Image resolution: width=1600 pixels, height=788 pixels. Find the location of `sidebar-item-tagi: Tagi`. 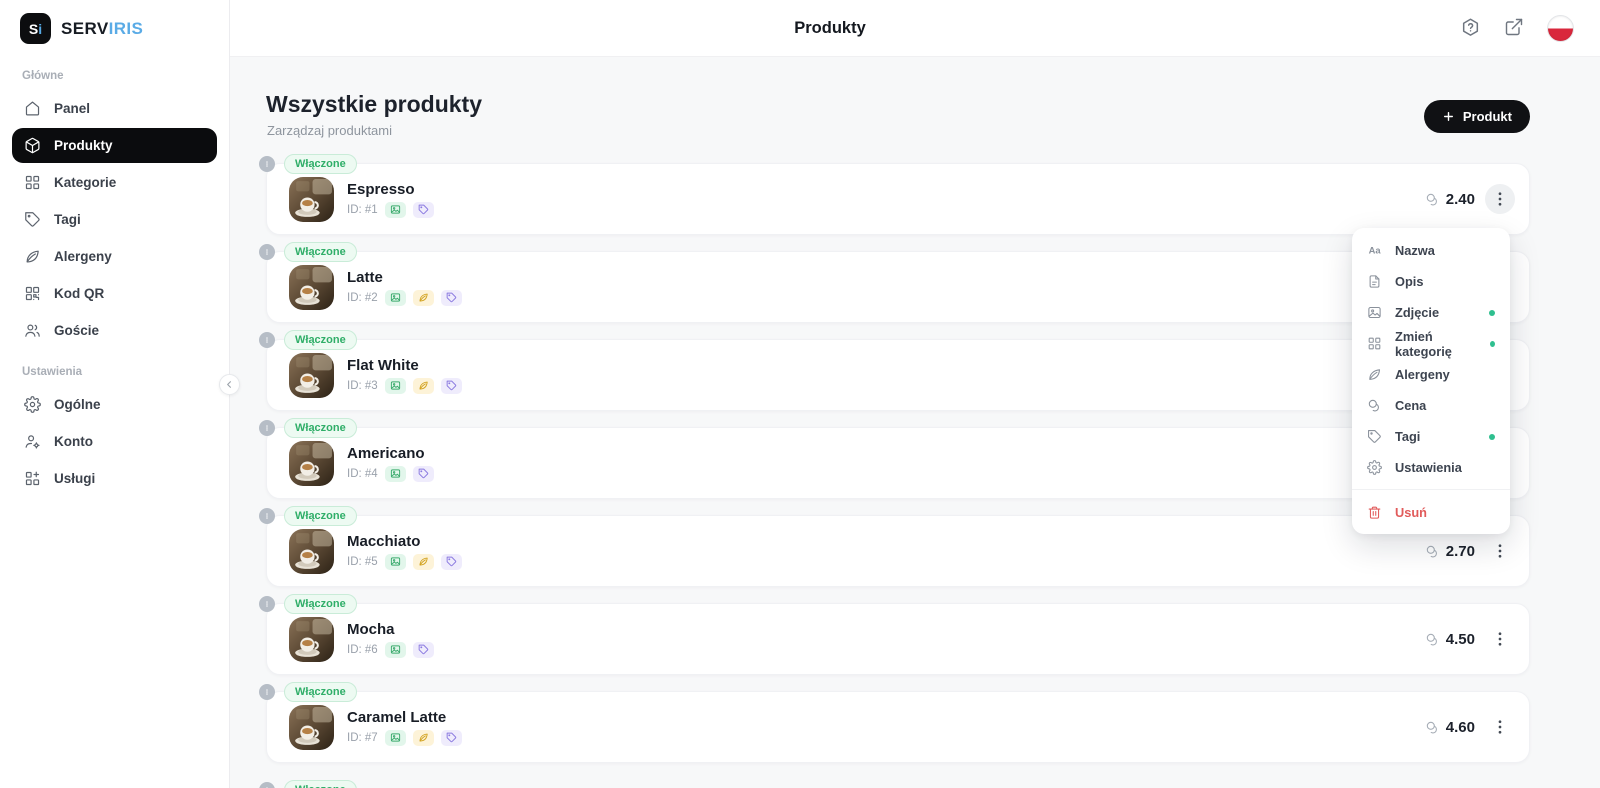

sidebar-item-tagi: Tagi is located at coordinates (114, 219).